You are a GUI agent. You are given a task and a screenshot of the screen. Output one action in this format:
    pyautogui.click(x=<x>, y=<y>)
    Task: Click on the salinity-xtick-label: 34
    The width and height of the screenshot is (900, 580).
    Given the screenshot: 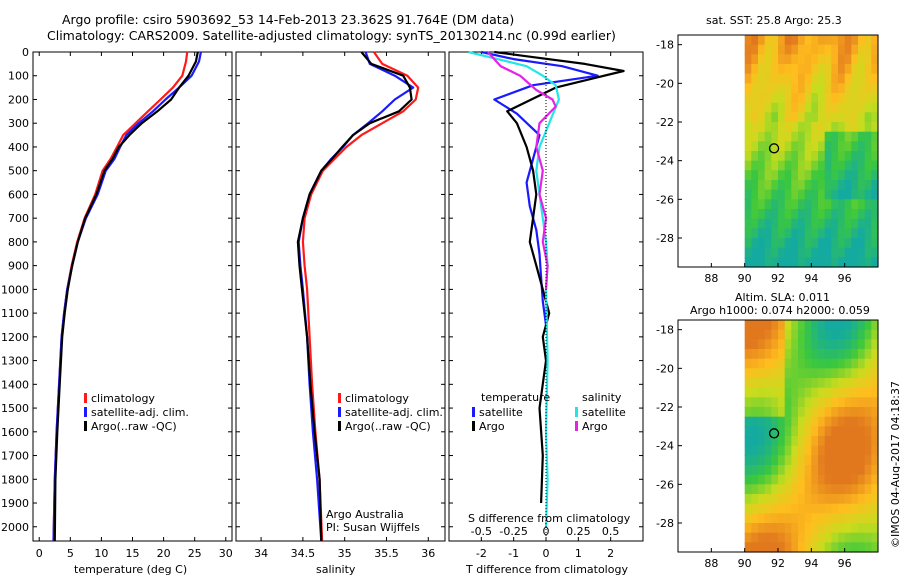 What is the action you would take?
    pyautogui.click(x=261, y=553)
    